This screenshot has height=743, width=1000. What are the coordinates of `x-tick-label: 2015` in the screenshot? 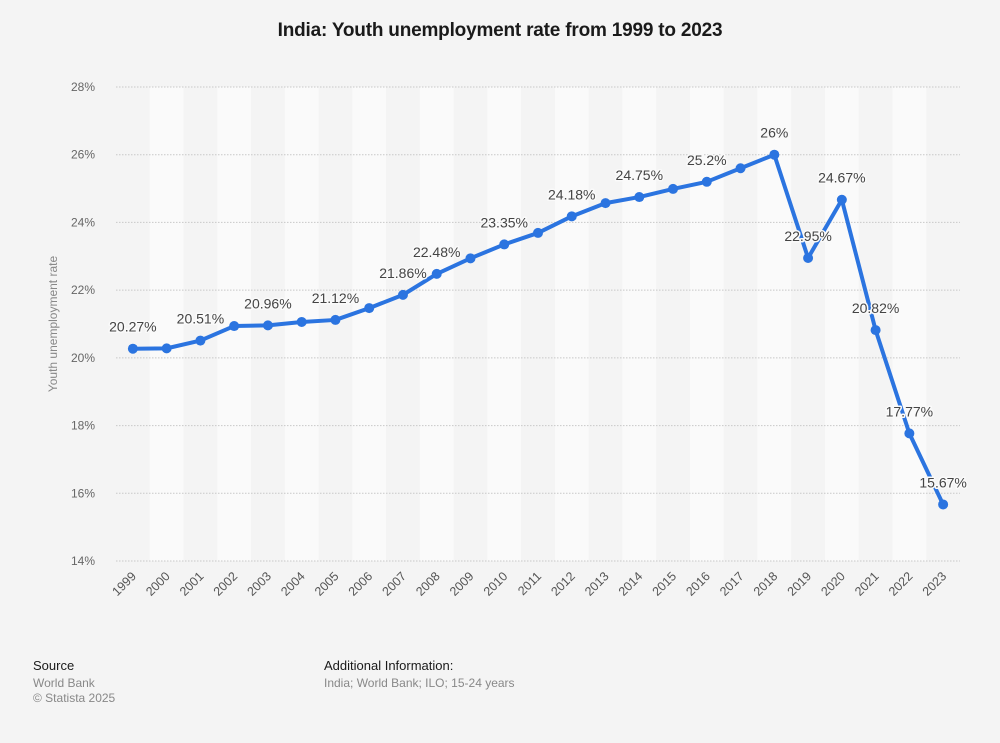 It's located at (665, 584).